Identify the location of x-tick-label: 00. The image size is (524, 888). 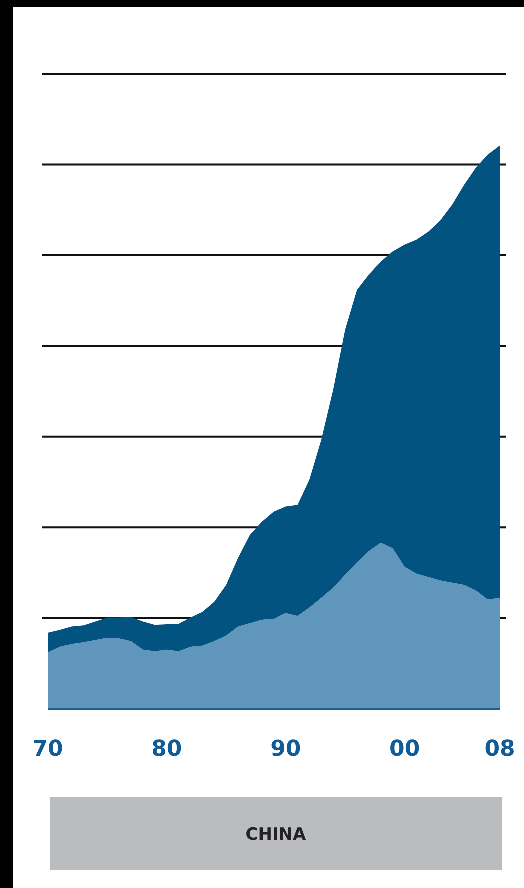
(405, 749).